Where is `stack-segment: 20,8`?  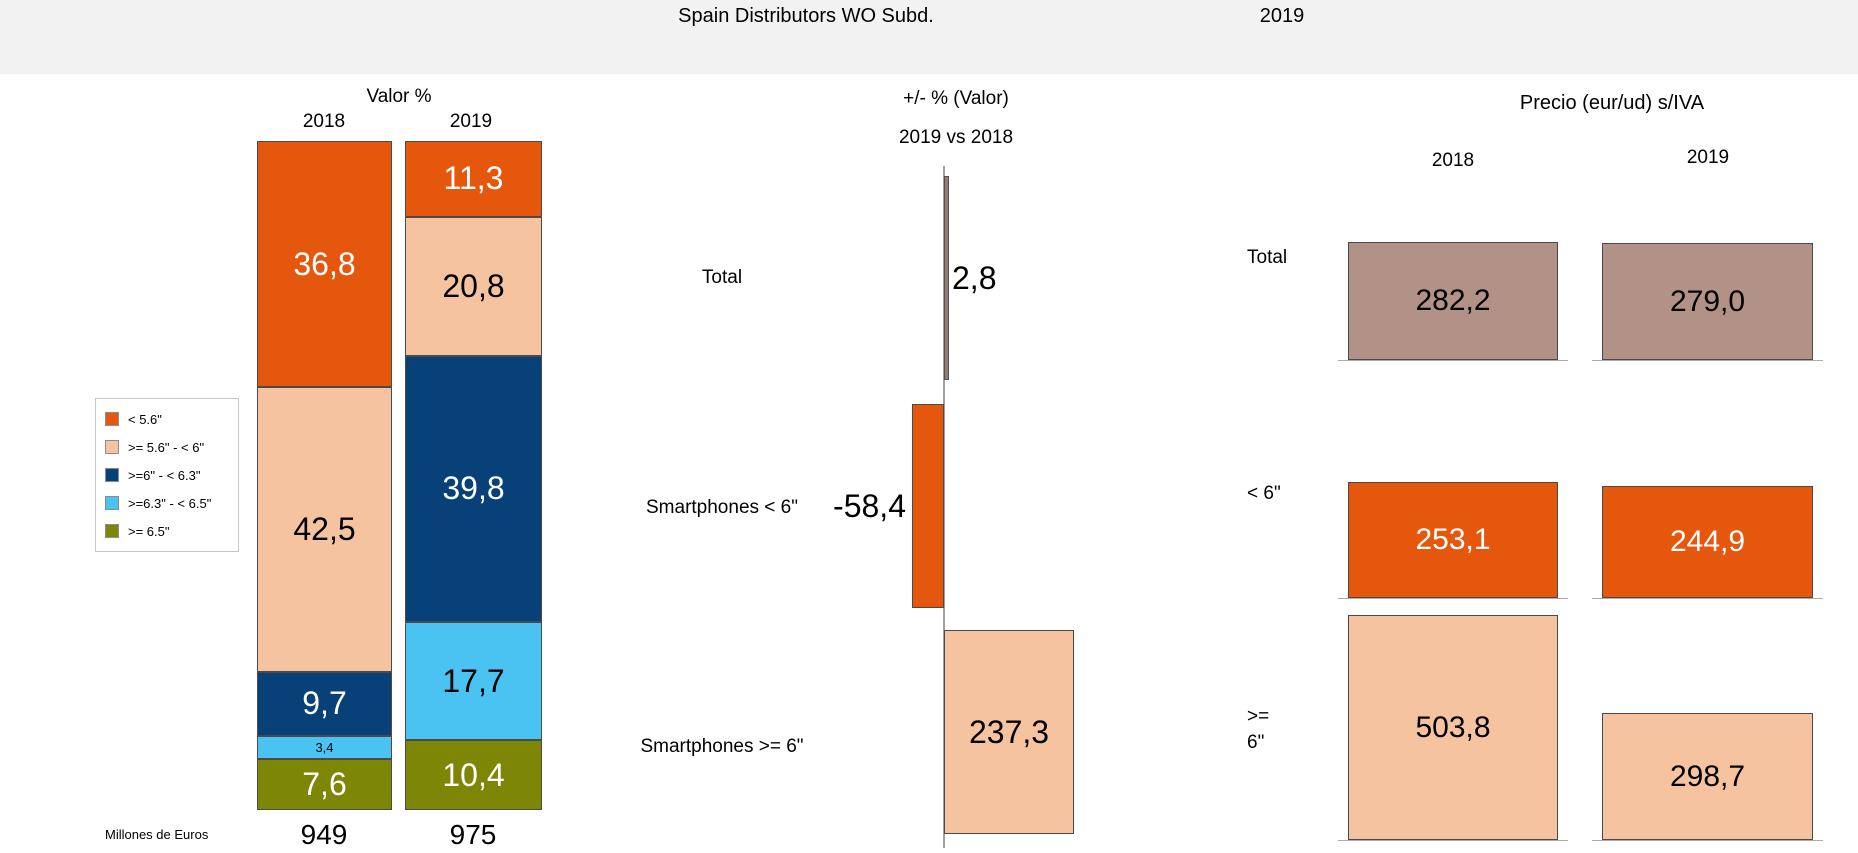 stack-segment: 20,8 is located at coordinates (473, 286).